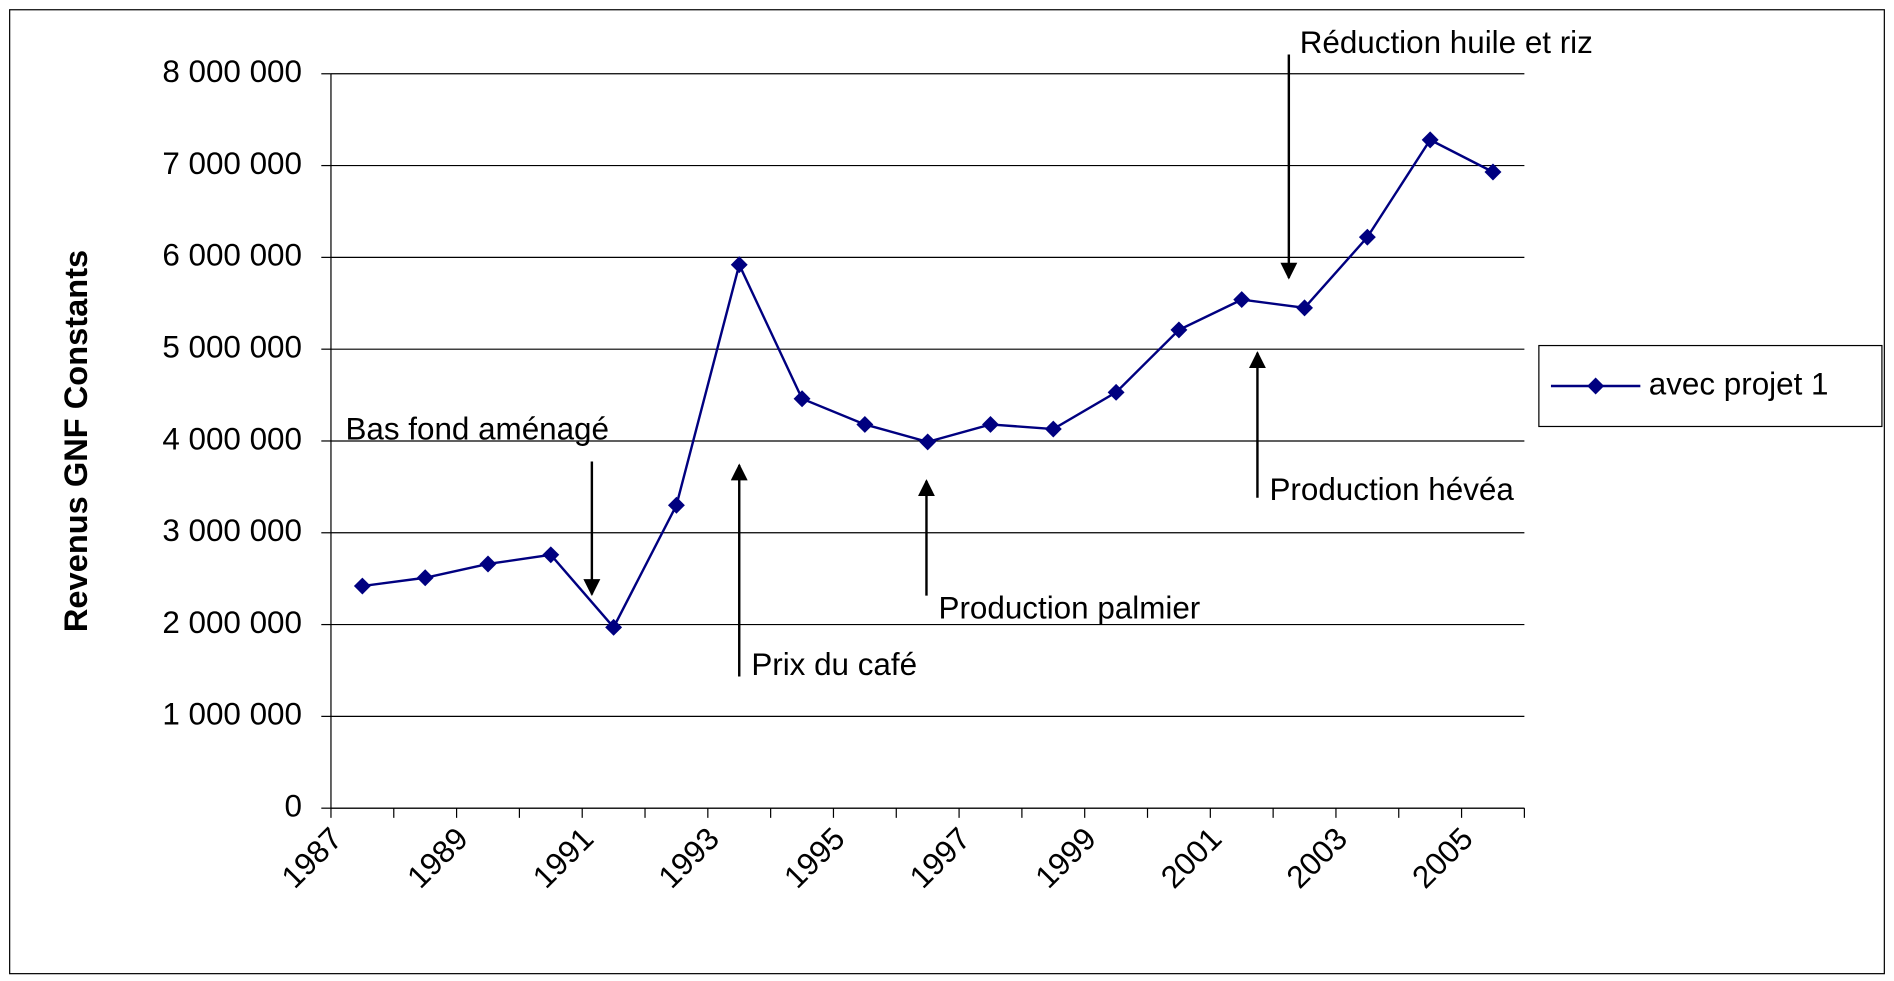 This screenshot has height=981, width=1894. Describe the element at coordinates (232, 346) in the screenshot. I see `y-tick-label: 5 000 000` at that location.